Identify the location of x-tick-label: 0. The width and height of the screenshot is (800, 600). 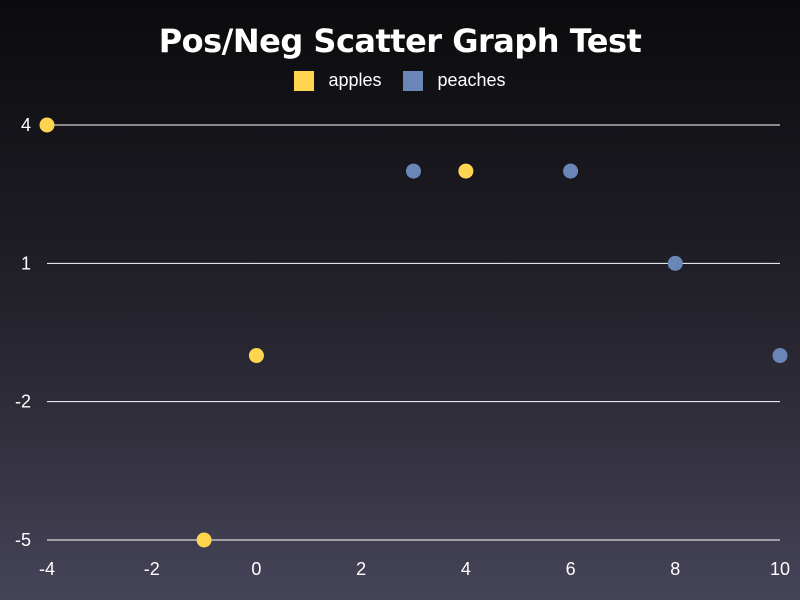
(256, 569).